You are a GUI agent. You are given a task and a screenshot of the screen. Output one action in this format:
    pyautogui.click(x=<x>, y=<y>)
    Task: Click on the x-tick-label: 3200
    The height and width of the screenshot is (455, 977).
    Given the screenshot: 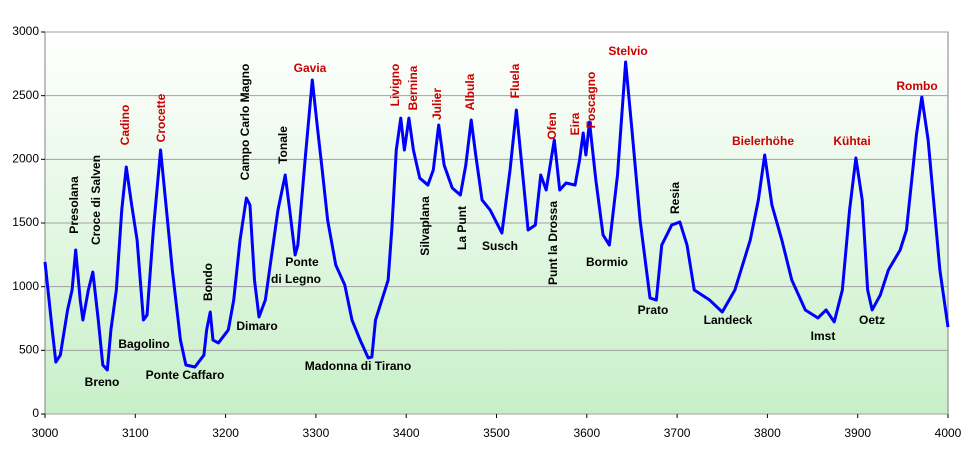 What is the action you would take?
    pyautogui.click(x=225, y=433)
    